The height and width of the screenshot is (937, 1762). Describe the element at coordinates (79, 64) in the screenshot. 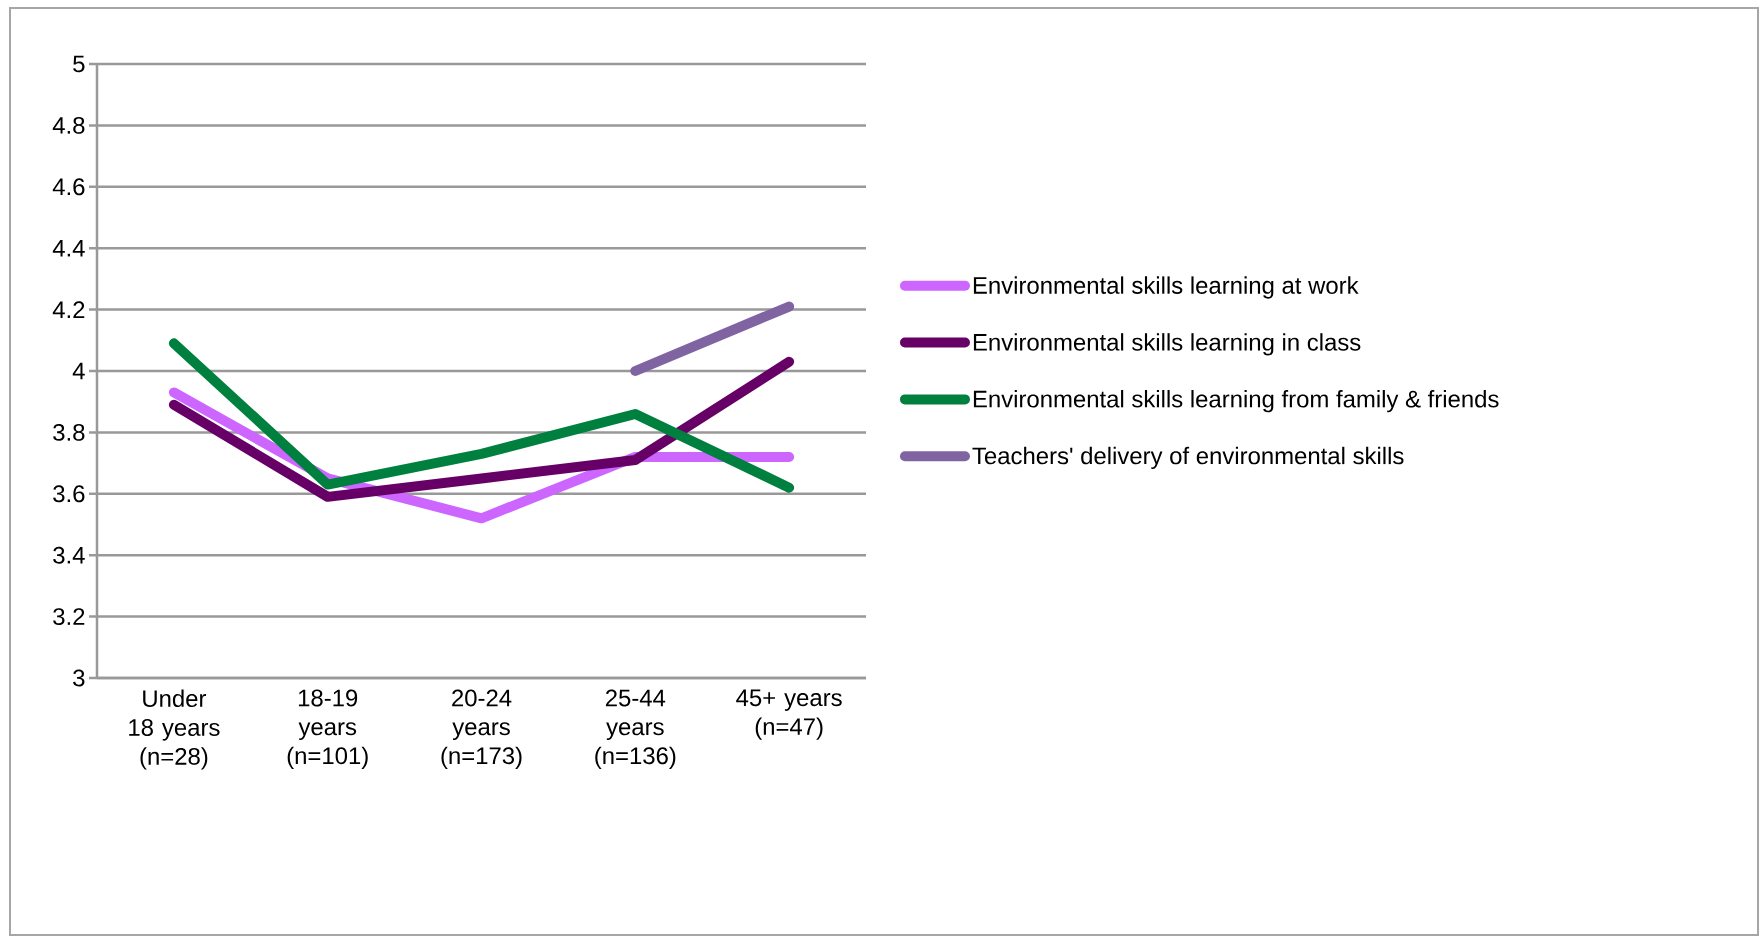

I see `y-tick-label: 5` at that location.